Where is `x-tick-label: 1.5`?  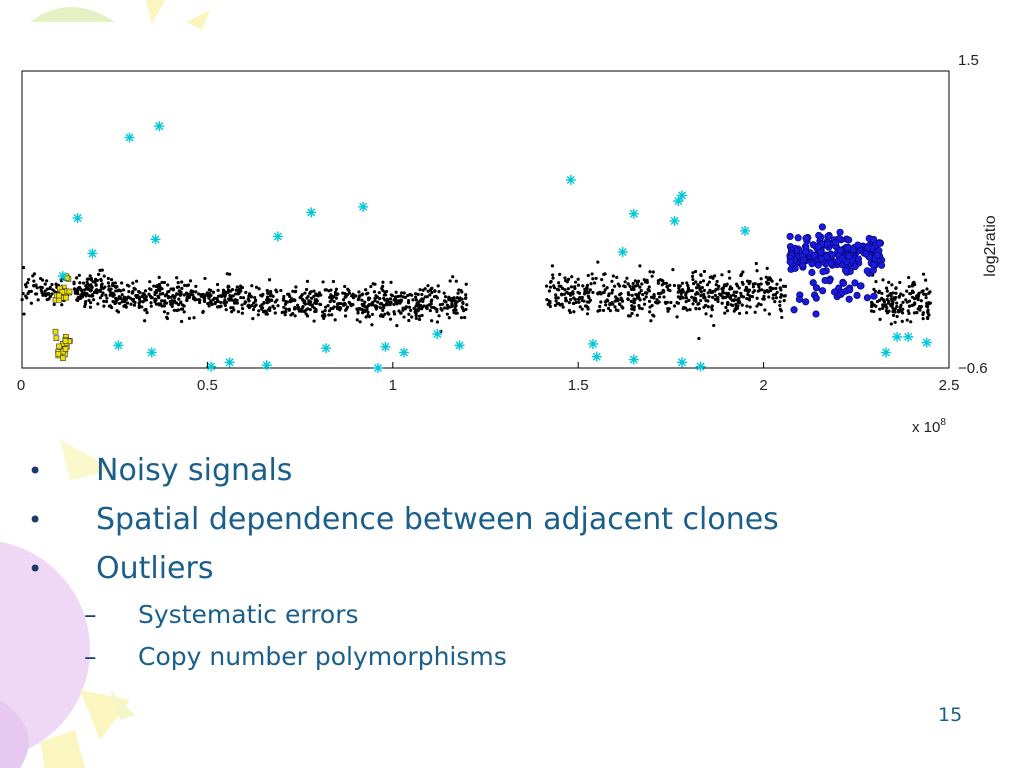
x-tick-label: 1.5 is located at coordinates (578, 385).